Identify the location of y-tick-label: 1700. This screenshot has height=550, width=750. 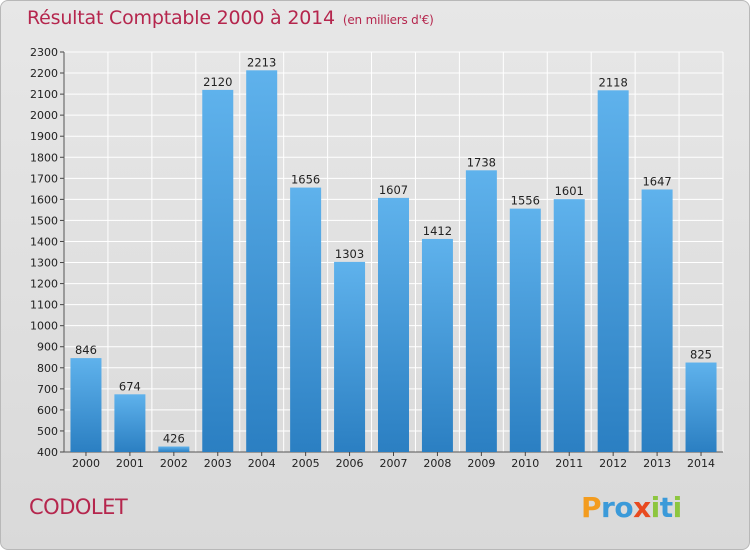
(44, 178).